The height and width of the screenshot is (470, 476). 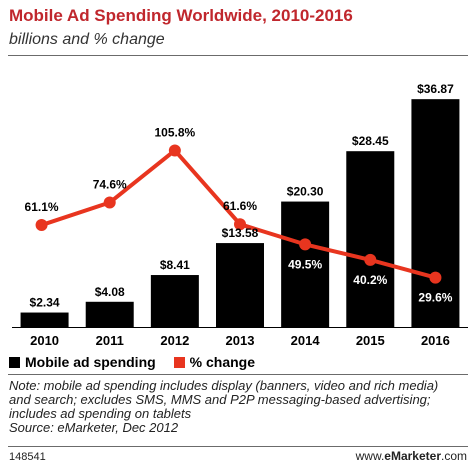 I want to click on x-tick-label: 2016, so click(x=435, y=340).